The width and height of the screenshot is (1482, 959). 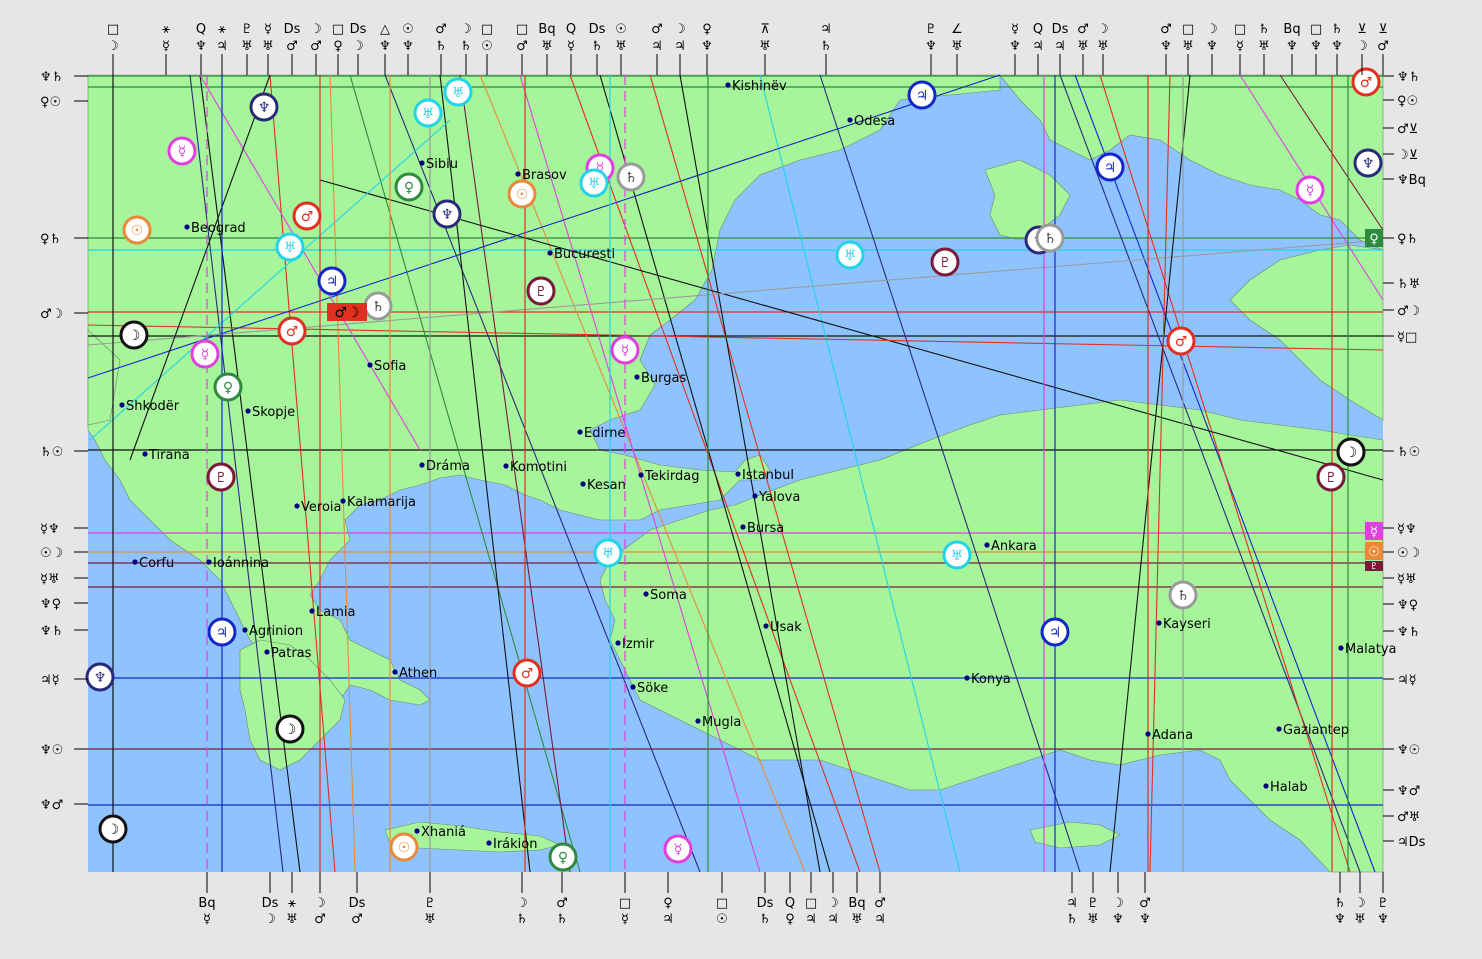 I want to click on neptune-marker-glyph: ♆, so click(x=100, y=678).